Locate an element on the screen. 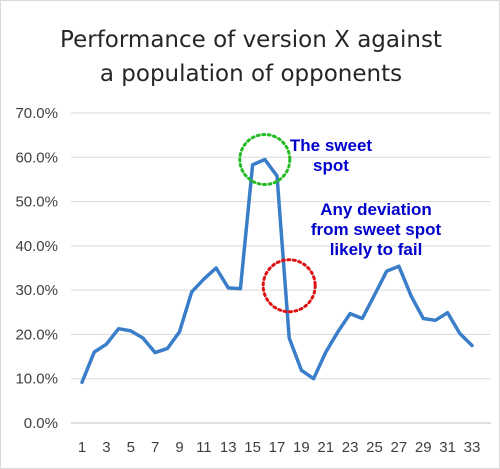  x-axis-tick-labels: 1 3 5 7 9 11 13 15 17 19 21 23 25 27 29 31 33 is located at coordinates (279, 447).